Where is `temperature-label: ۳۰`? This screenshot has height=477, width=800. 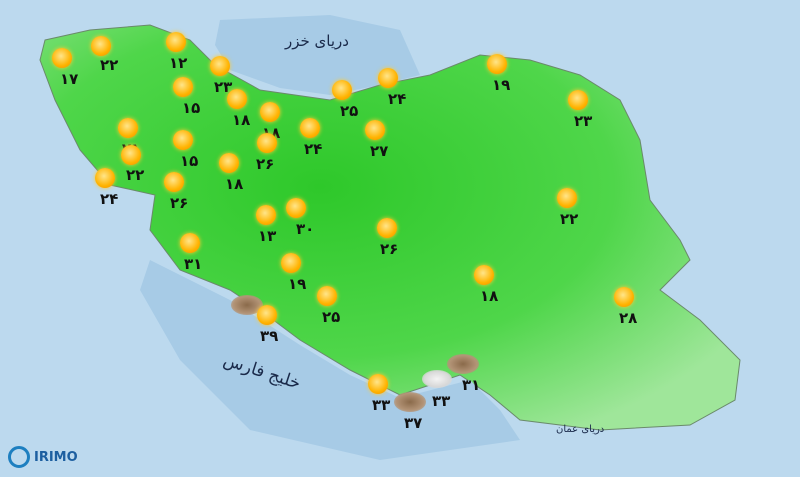
temperature-label: ۳۰ is located at coordinates (305, 229).